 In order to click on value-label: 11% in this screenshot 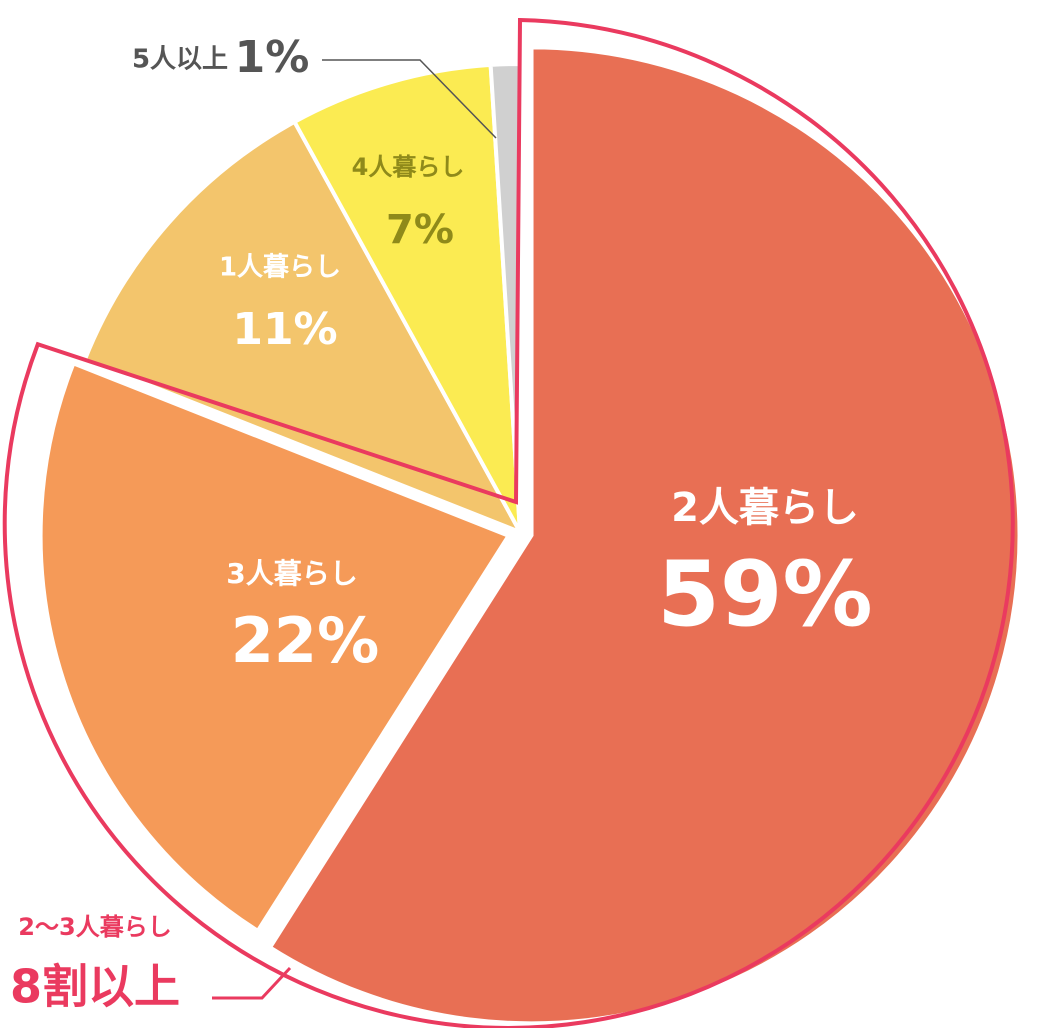, I will do `click(284, 329)`.